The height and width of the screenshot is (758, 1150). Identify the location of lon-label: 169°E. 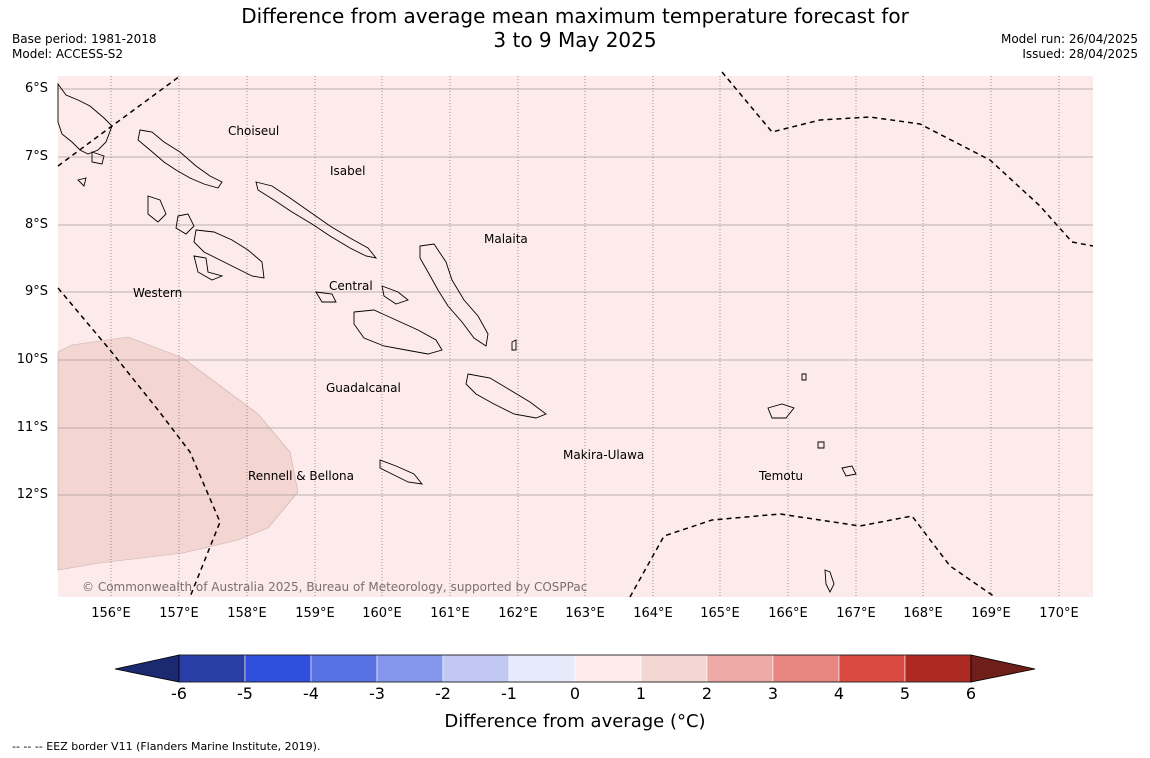
(991, 613).